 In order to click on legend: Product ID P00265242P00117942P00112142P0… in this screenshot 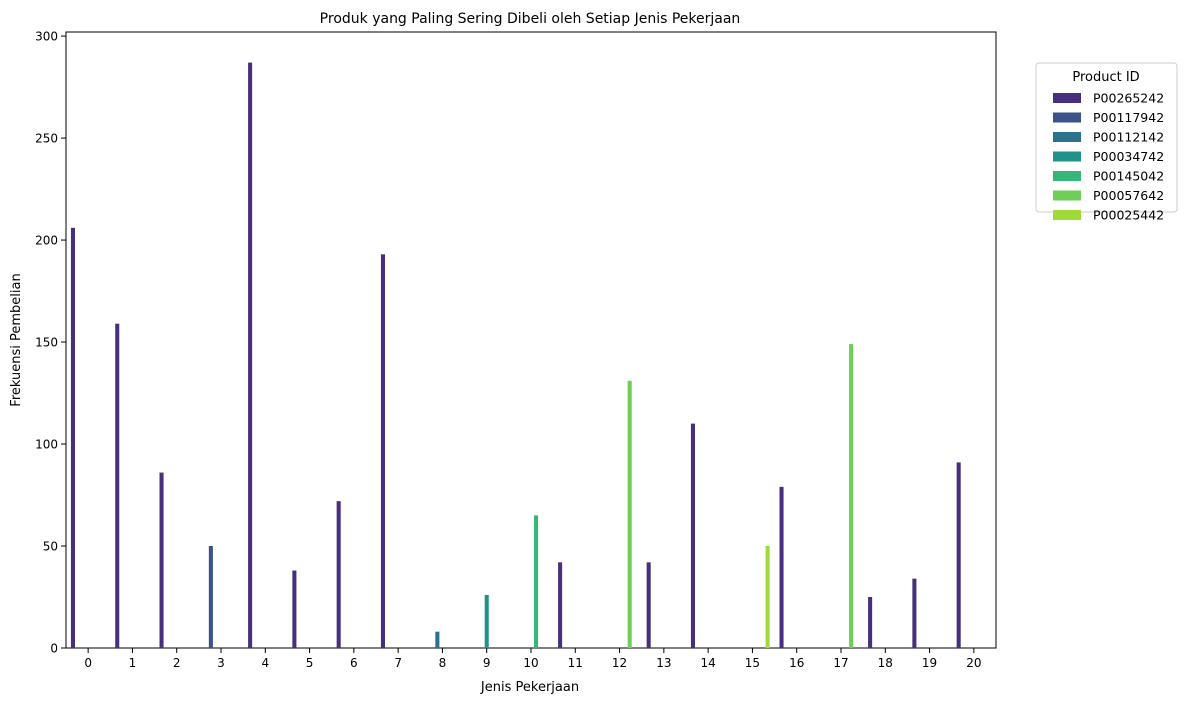, I will do `click(1106, 142)`.